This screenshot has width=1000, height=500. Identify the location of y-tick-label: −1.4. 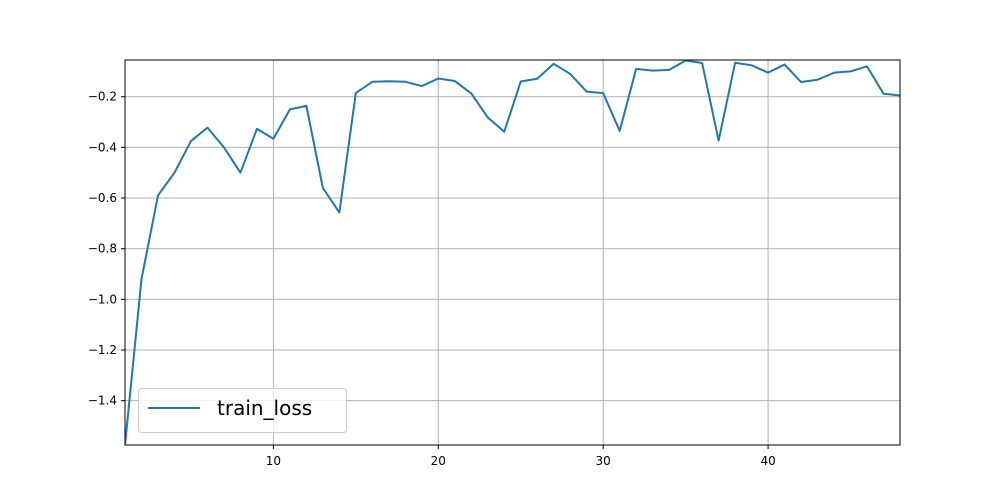
(102, 401).